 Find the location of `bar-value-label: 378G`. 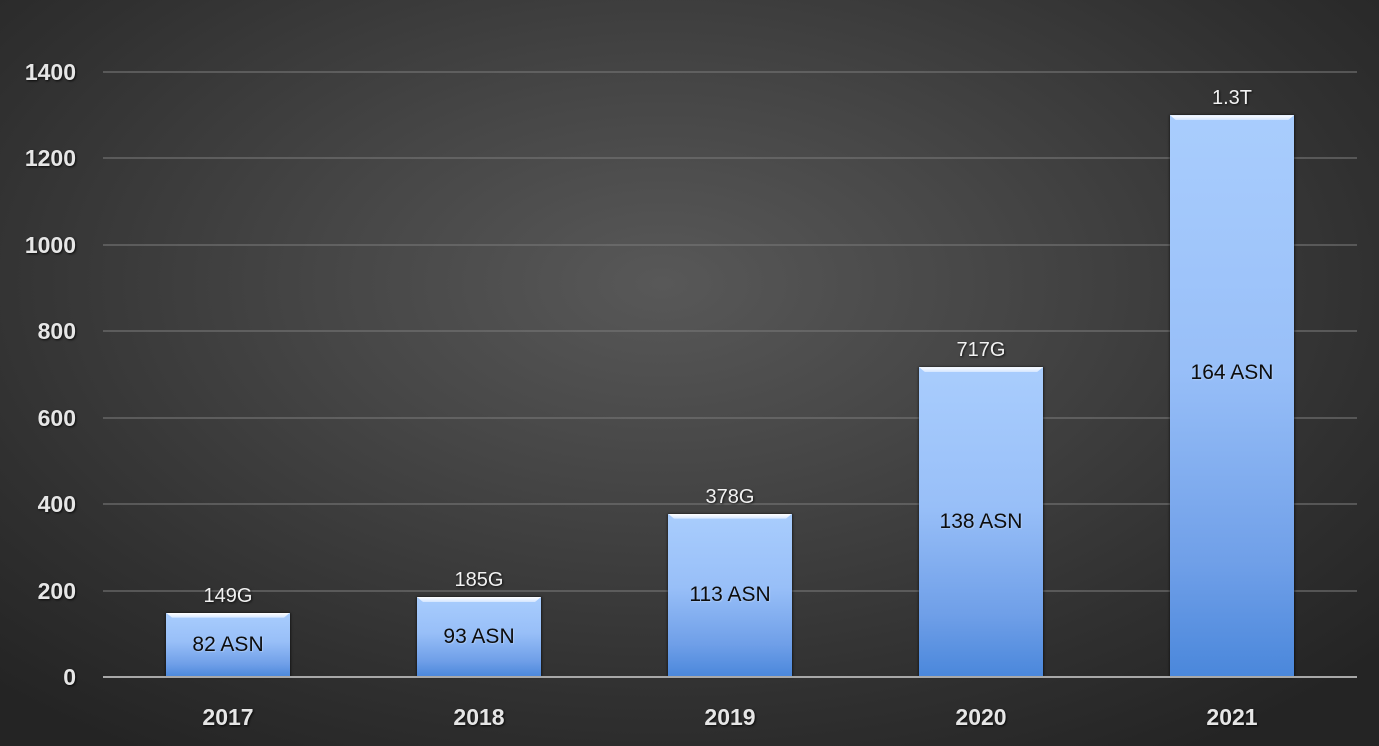

bar-value-label: 378G is located at coordinates (730, 496).